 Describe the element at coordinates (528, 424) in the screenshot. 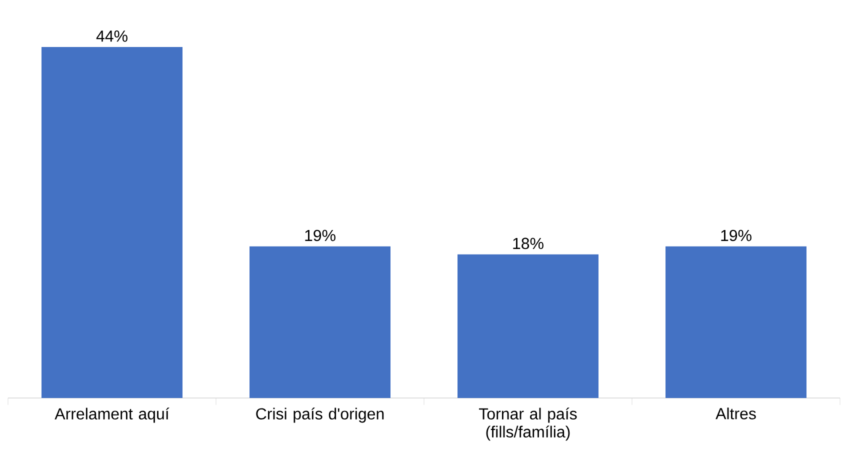

I see `x-tick-label: Tornar al país (fills/família)` at that location.